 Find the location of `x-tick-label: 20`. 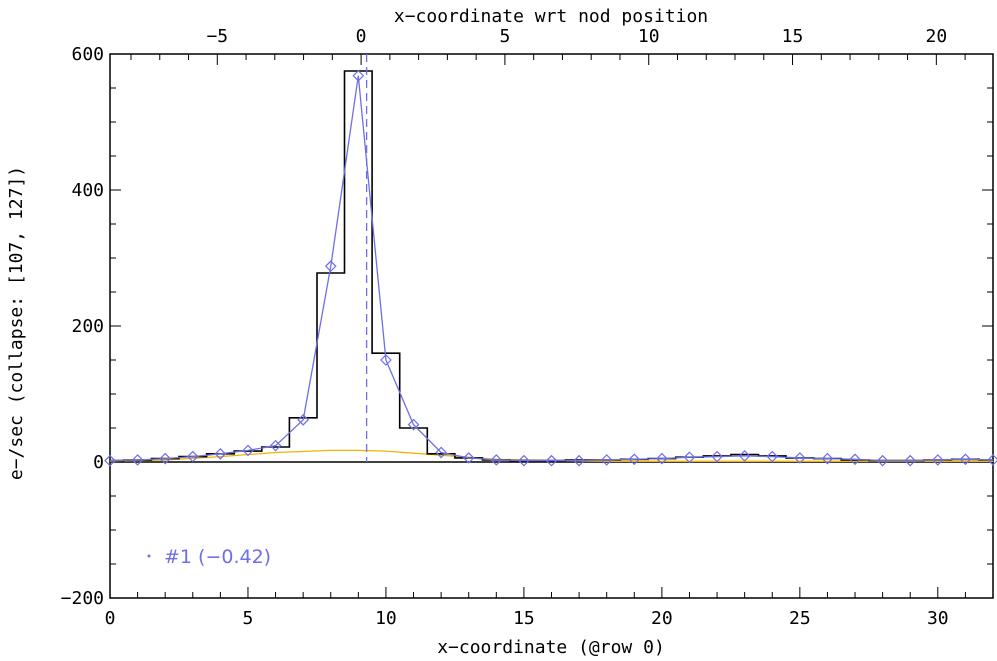

x-tick-label: 20 is located at coordinates (662, 618).